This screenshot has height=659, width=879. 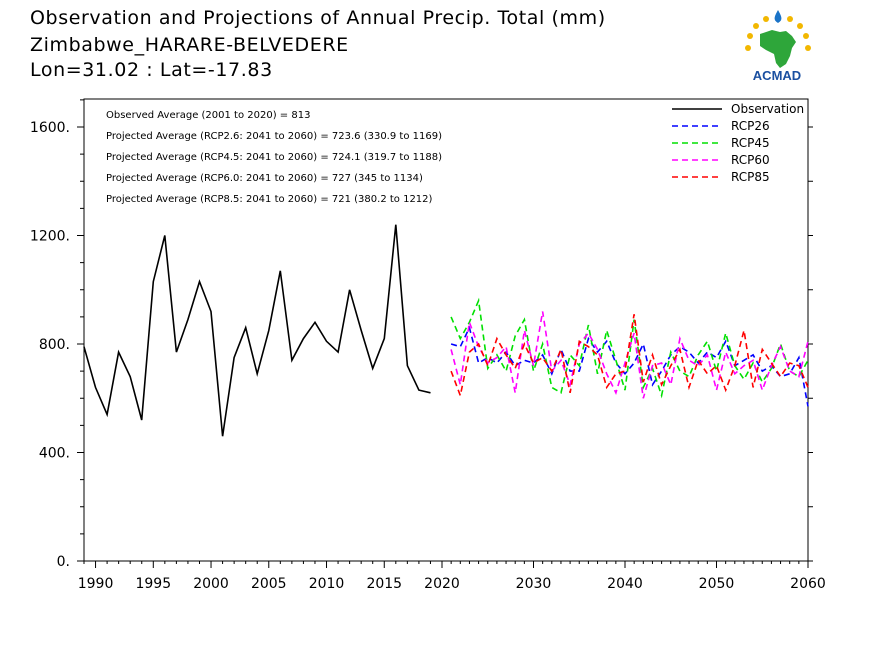 I want to click on station-name: Zimbabwe_HARARE-BELVEDERE, so click(x=189, y=45).